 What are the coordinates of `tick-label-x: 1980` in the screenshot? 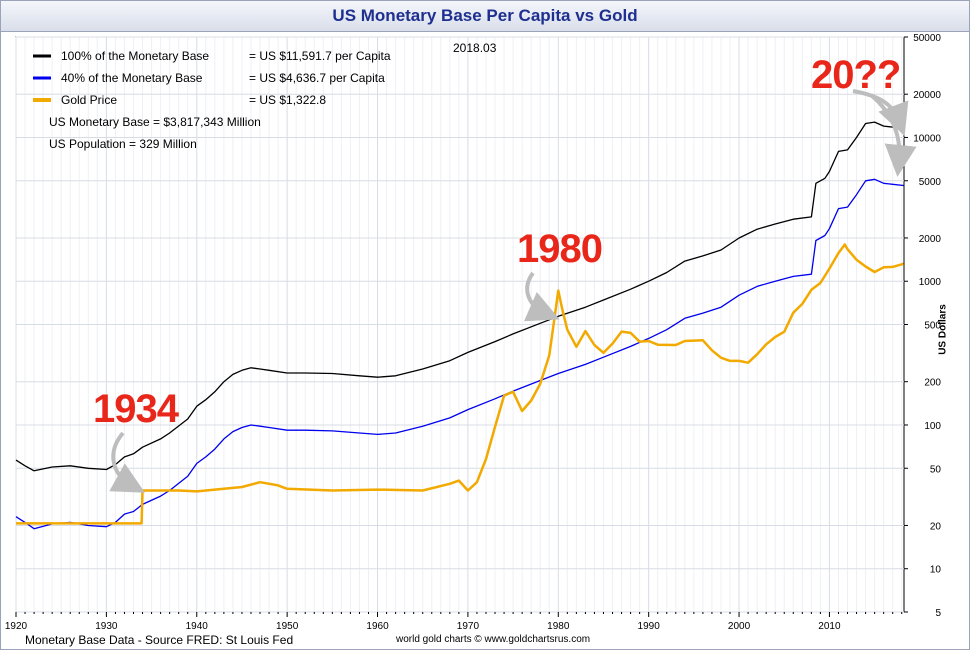 It's located at (558, 626).